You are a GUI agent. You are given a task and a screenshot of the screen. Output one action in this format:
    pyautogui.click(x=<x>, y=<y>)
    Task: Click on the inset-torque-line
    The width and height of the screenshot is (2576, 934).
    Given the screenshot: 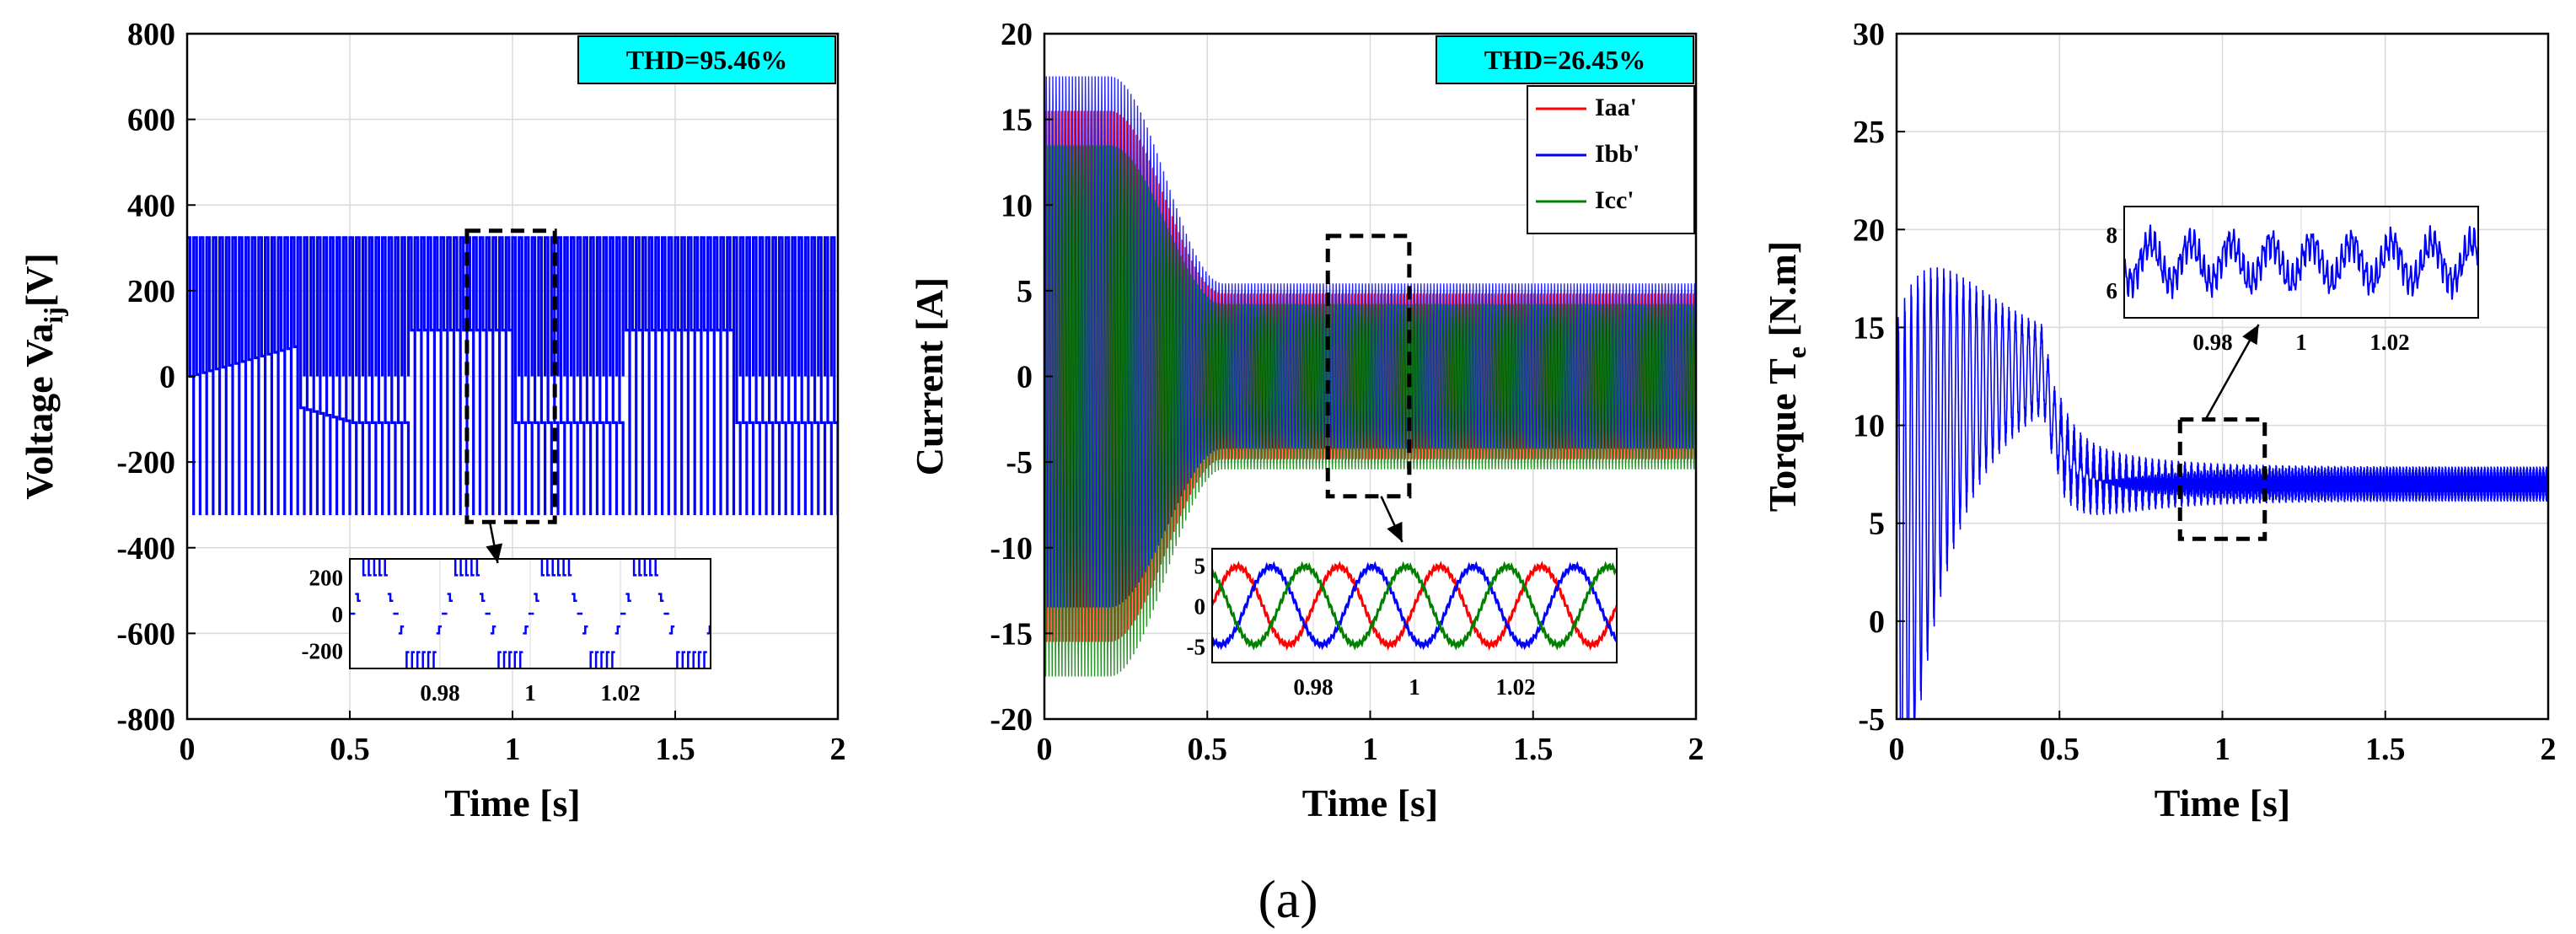 What is the action you would take?
    pyautogui.click(x=2301, y=262)
    